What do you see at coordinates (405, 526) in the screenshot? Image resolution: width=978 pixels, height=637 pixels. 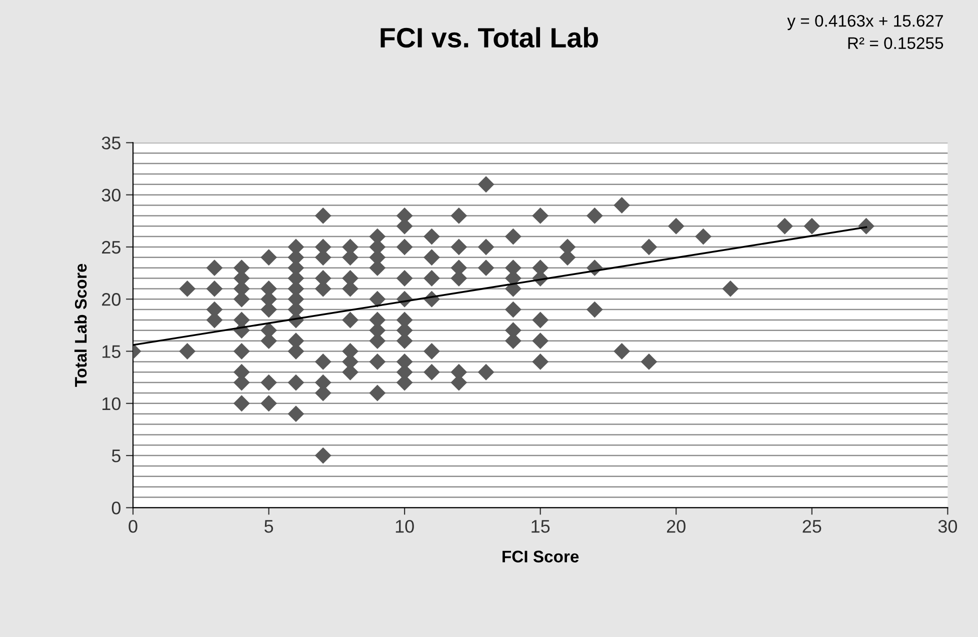 I see `x-tick-label: 10` at bounding box center [405, 526].